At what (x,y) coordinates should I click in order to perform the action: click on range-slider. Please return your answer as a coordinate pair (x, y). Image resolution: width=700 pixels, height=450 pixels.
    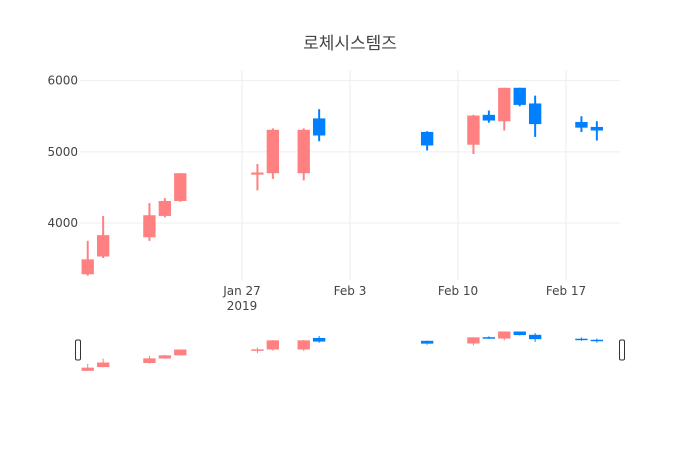
    Looking at the image, I should click on (350, 349).